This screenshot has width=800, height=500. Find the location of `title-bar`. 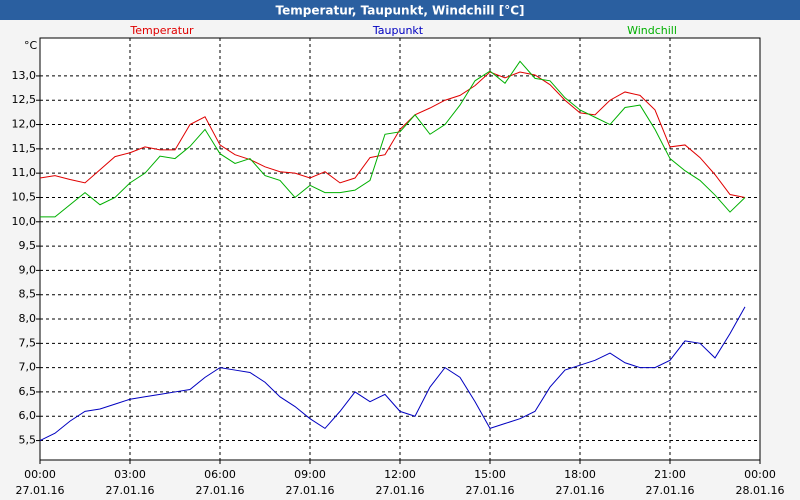

title-bar is located at coordinates (400, 10).